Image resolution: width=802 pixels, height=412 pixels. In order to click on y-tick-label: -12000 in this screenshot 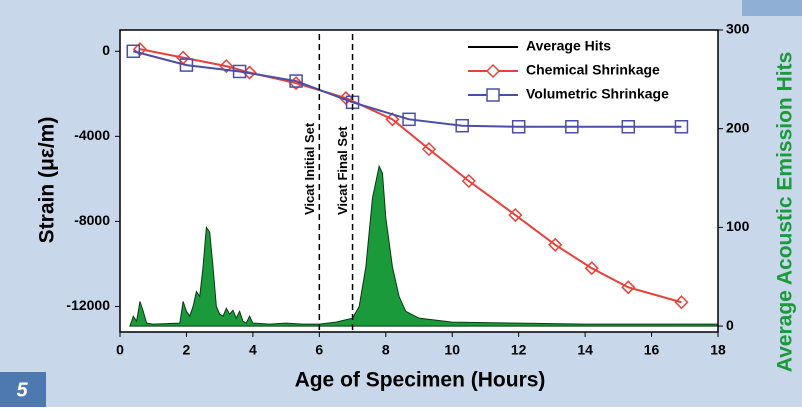, I will do `click(88, 305)`.